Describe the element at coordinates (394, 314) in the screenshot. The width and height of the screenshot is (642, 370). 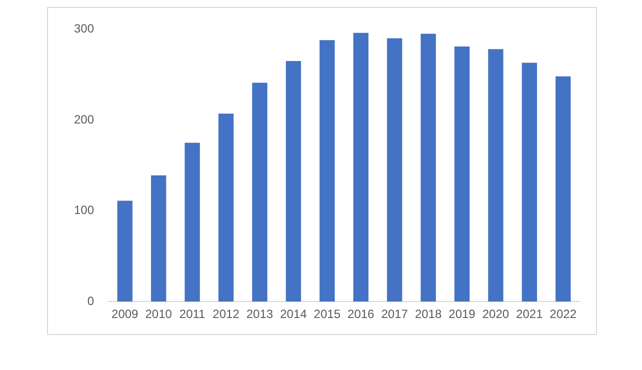
I see `x-tick-label: 2017` at that location.